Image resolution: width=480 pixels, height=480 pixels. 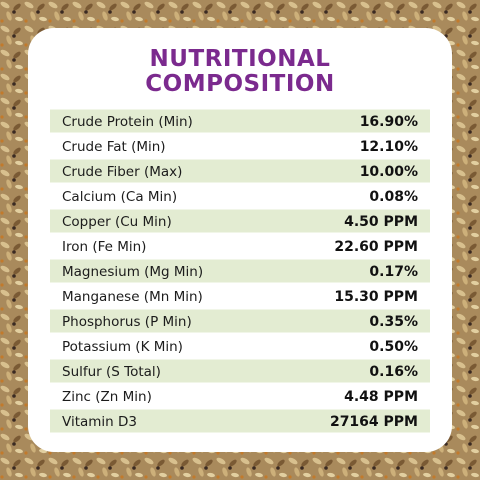 What do you see at coordinates (389, 172) in the screenshot?
I see `nutrient-value: 10.00%` at bounding box center [389, 172].